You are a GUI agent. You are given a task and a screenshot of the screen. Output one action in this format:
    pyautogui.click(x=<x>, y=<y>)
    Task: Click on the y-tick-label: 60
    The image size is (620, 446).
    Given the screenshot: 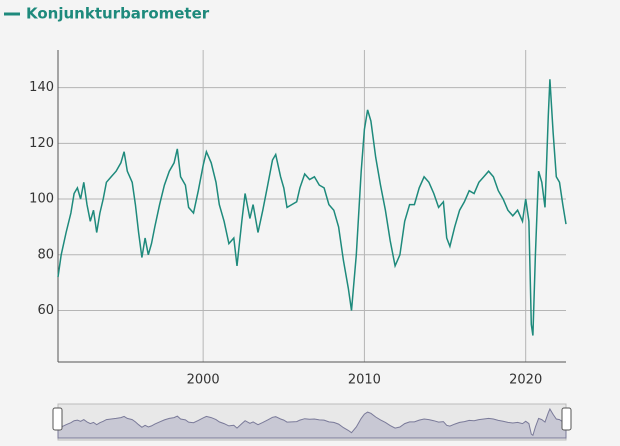 What is the action you would take?
    pyautogui.click(x=45, y=310)
    